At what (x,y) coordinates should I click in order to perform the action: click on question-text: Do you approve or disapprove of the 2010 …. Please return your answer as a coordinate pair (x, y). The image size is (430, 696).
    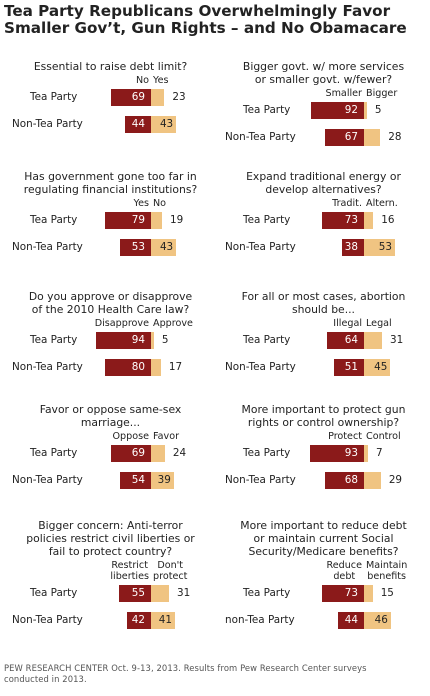
    Looking at the image, I should click on (110, 303).